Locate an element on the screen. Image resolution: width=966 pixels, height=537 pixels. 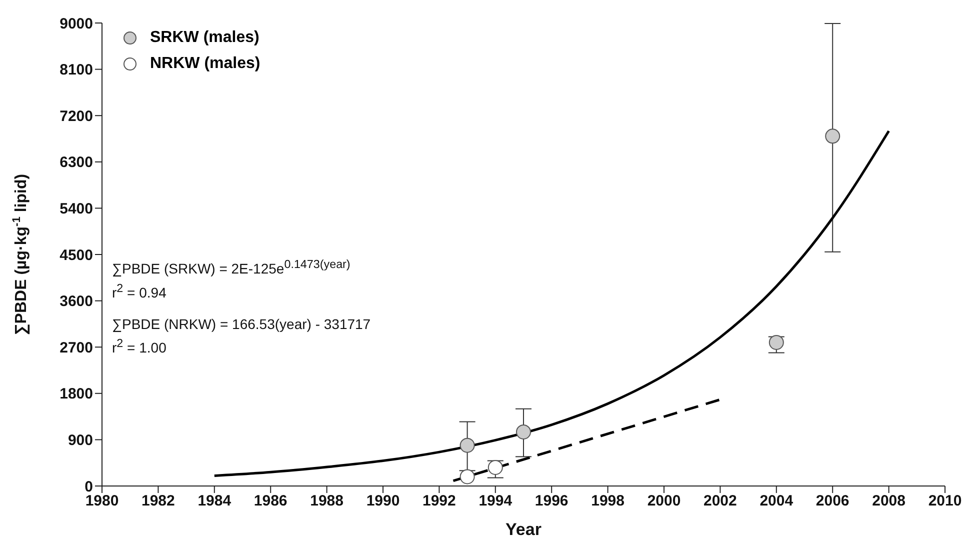
x-tick-label: 1996 is located at coordinates (551, 501).